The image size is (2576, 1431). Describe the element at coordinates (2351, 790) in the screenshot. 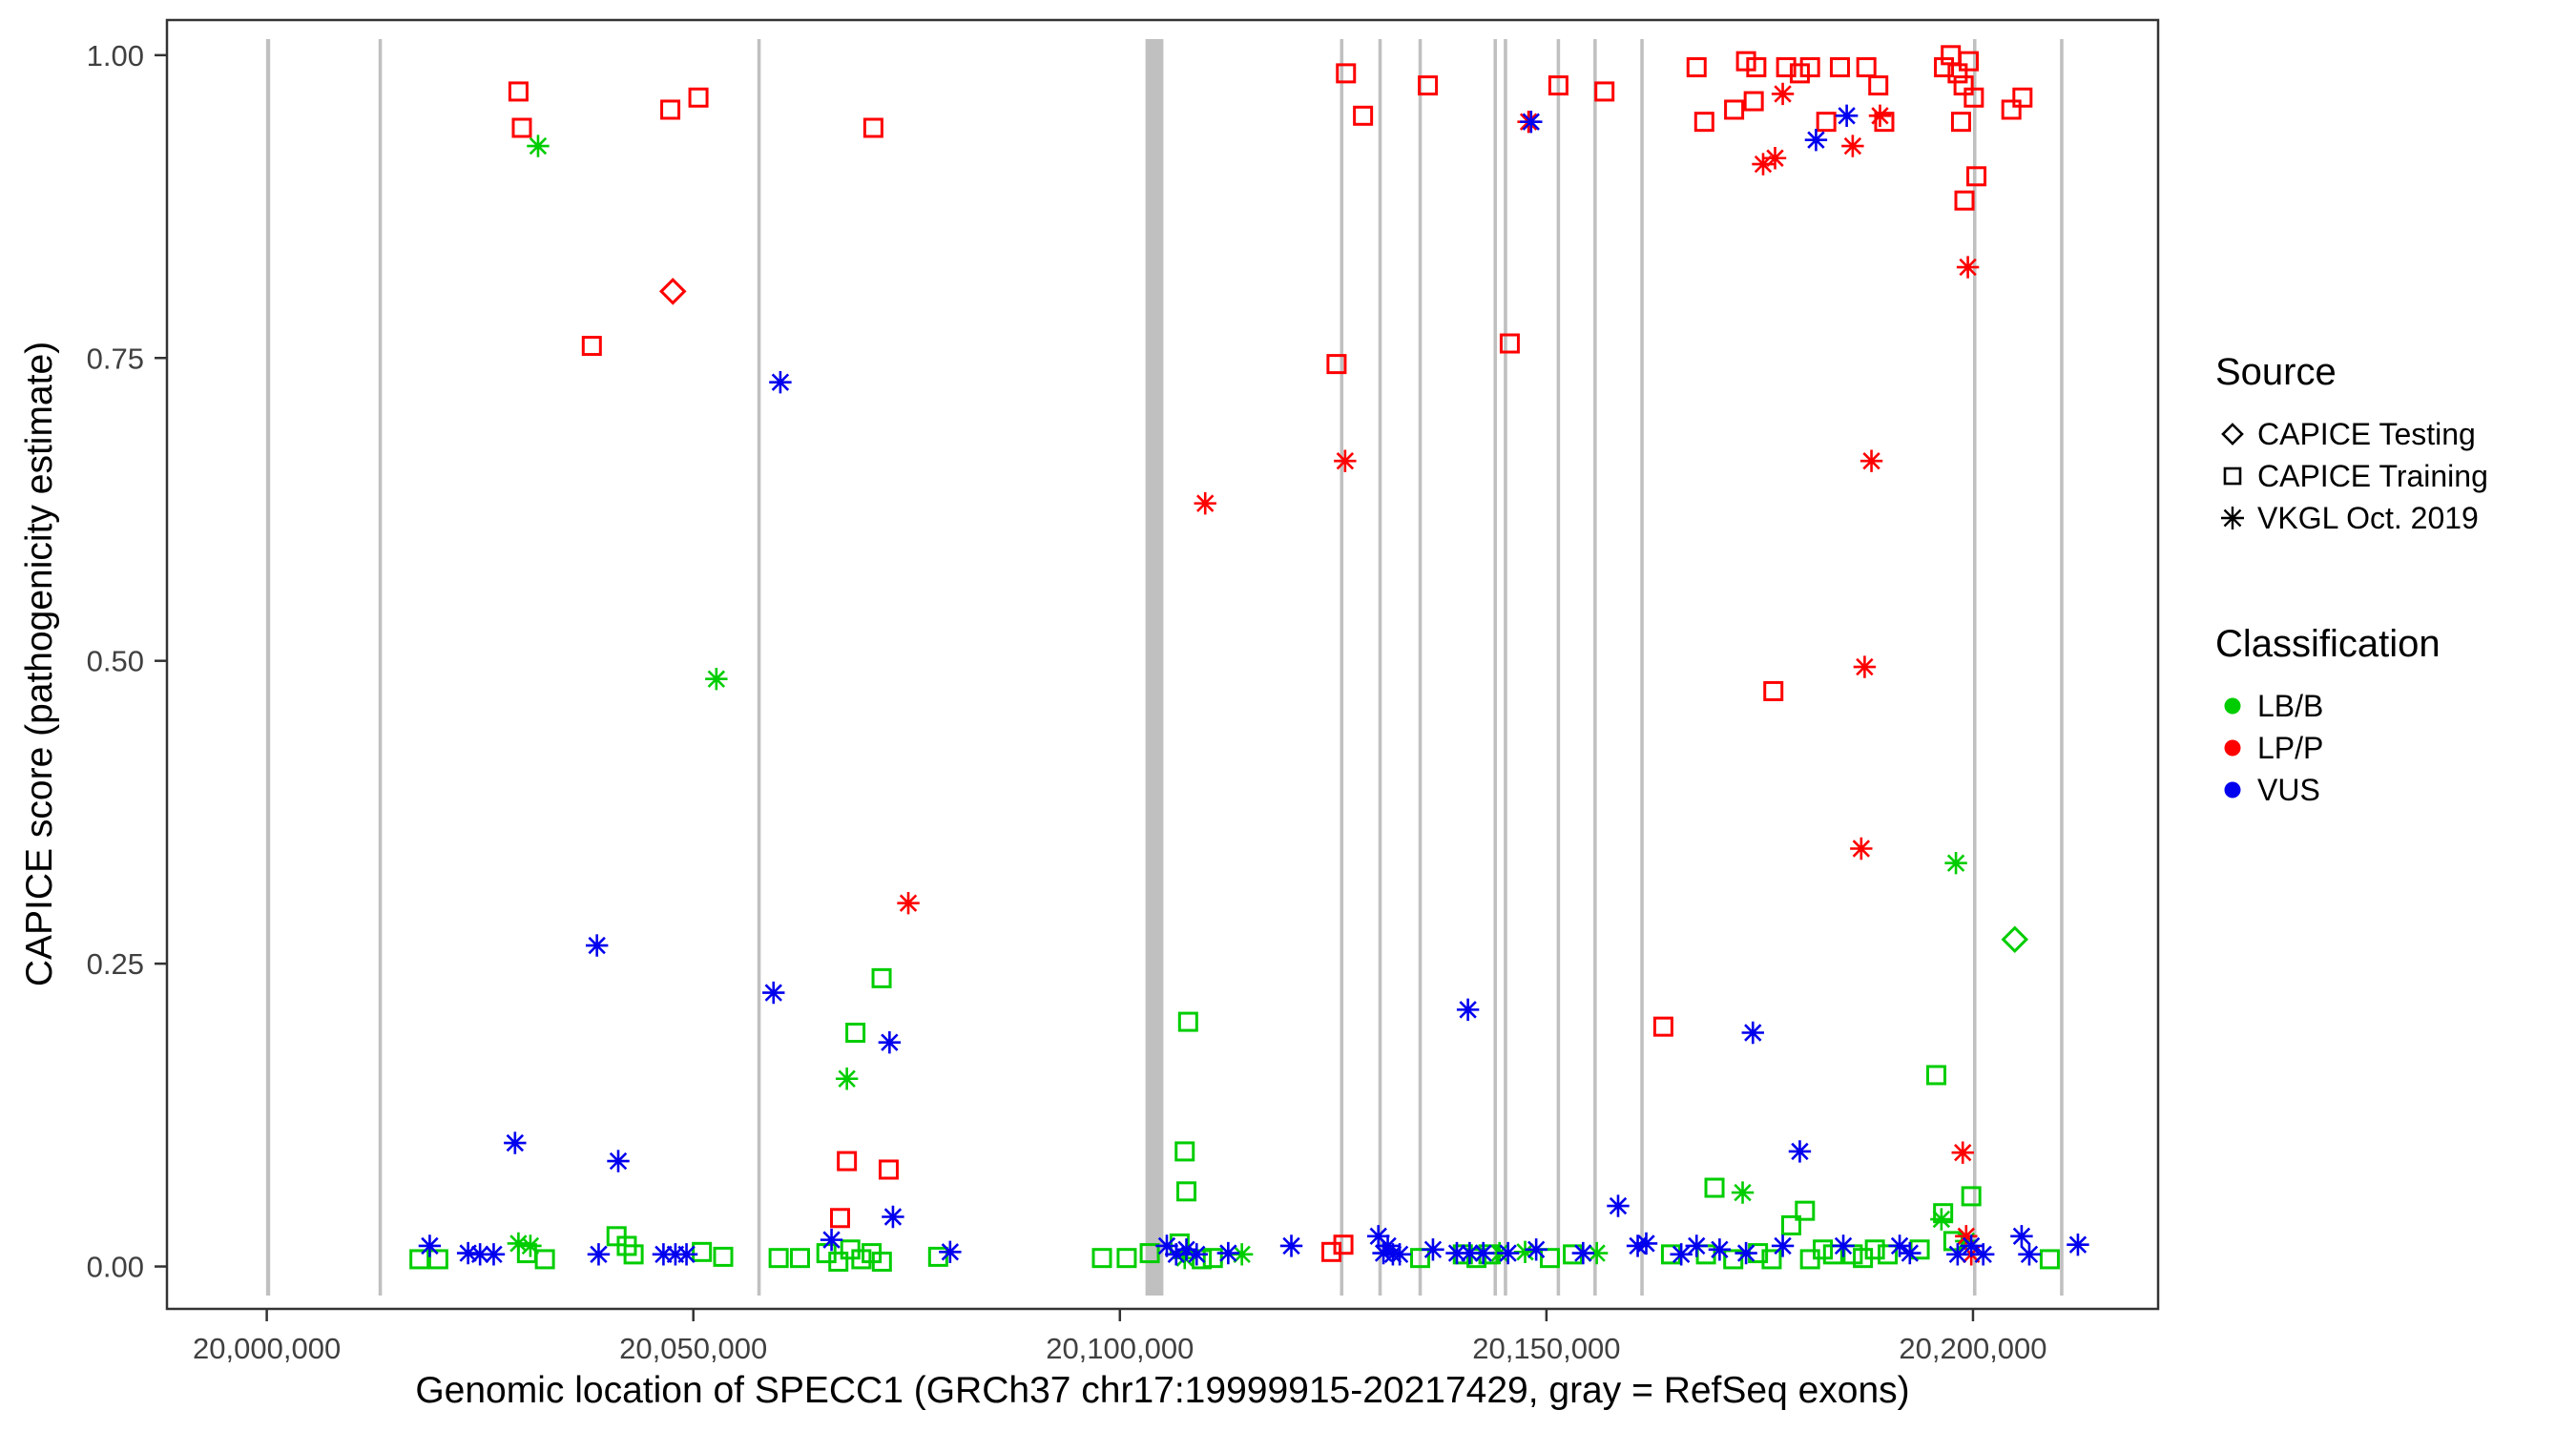

I see `legend-item-vus: VUS` at that location.